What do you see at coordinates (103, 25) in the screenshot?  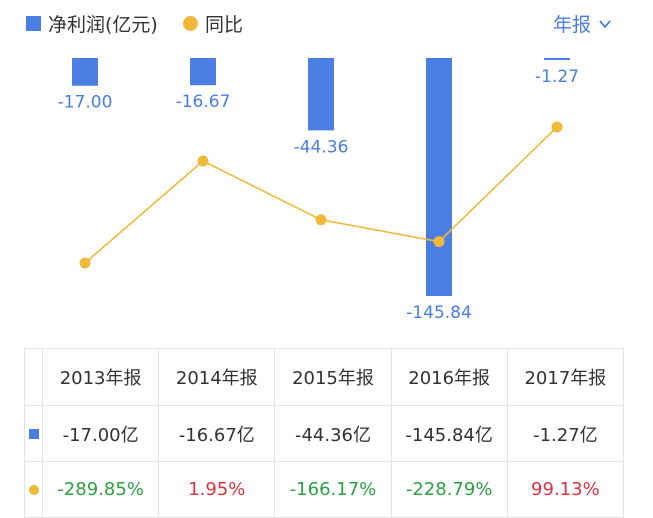 I see `legend-net-profit-label: 净利润(亿元)` at bounding box center [103, 25].